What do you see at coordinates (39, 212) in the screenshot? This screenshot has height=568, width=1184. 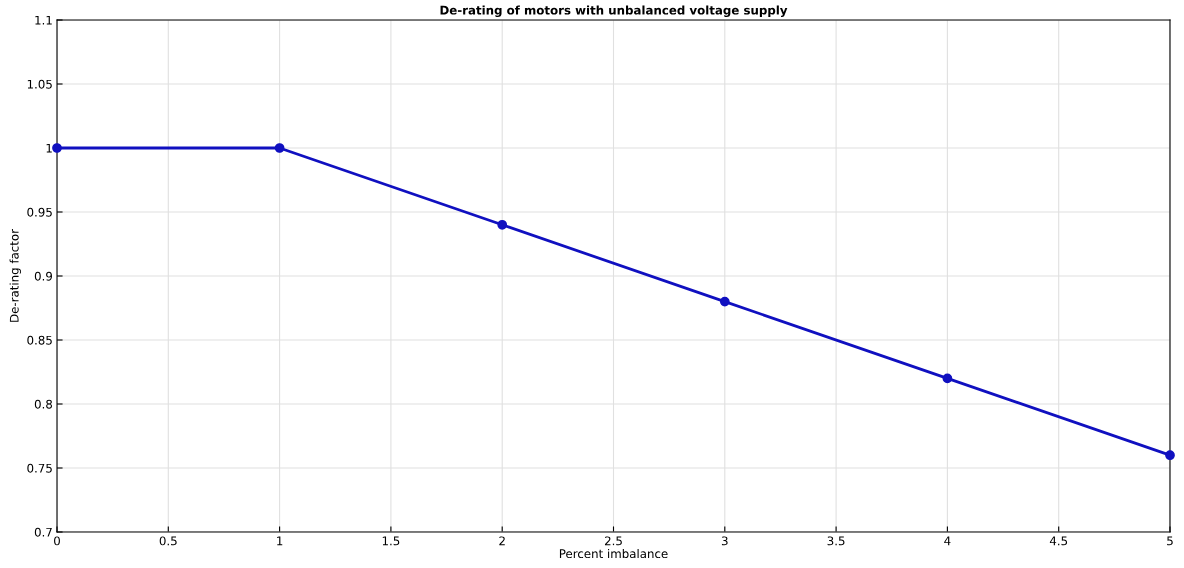 I see `y-tick-label: 0.95` at bounding box center [39, 212].